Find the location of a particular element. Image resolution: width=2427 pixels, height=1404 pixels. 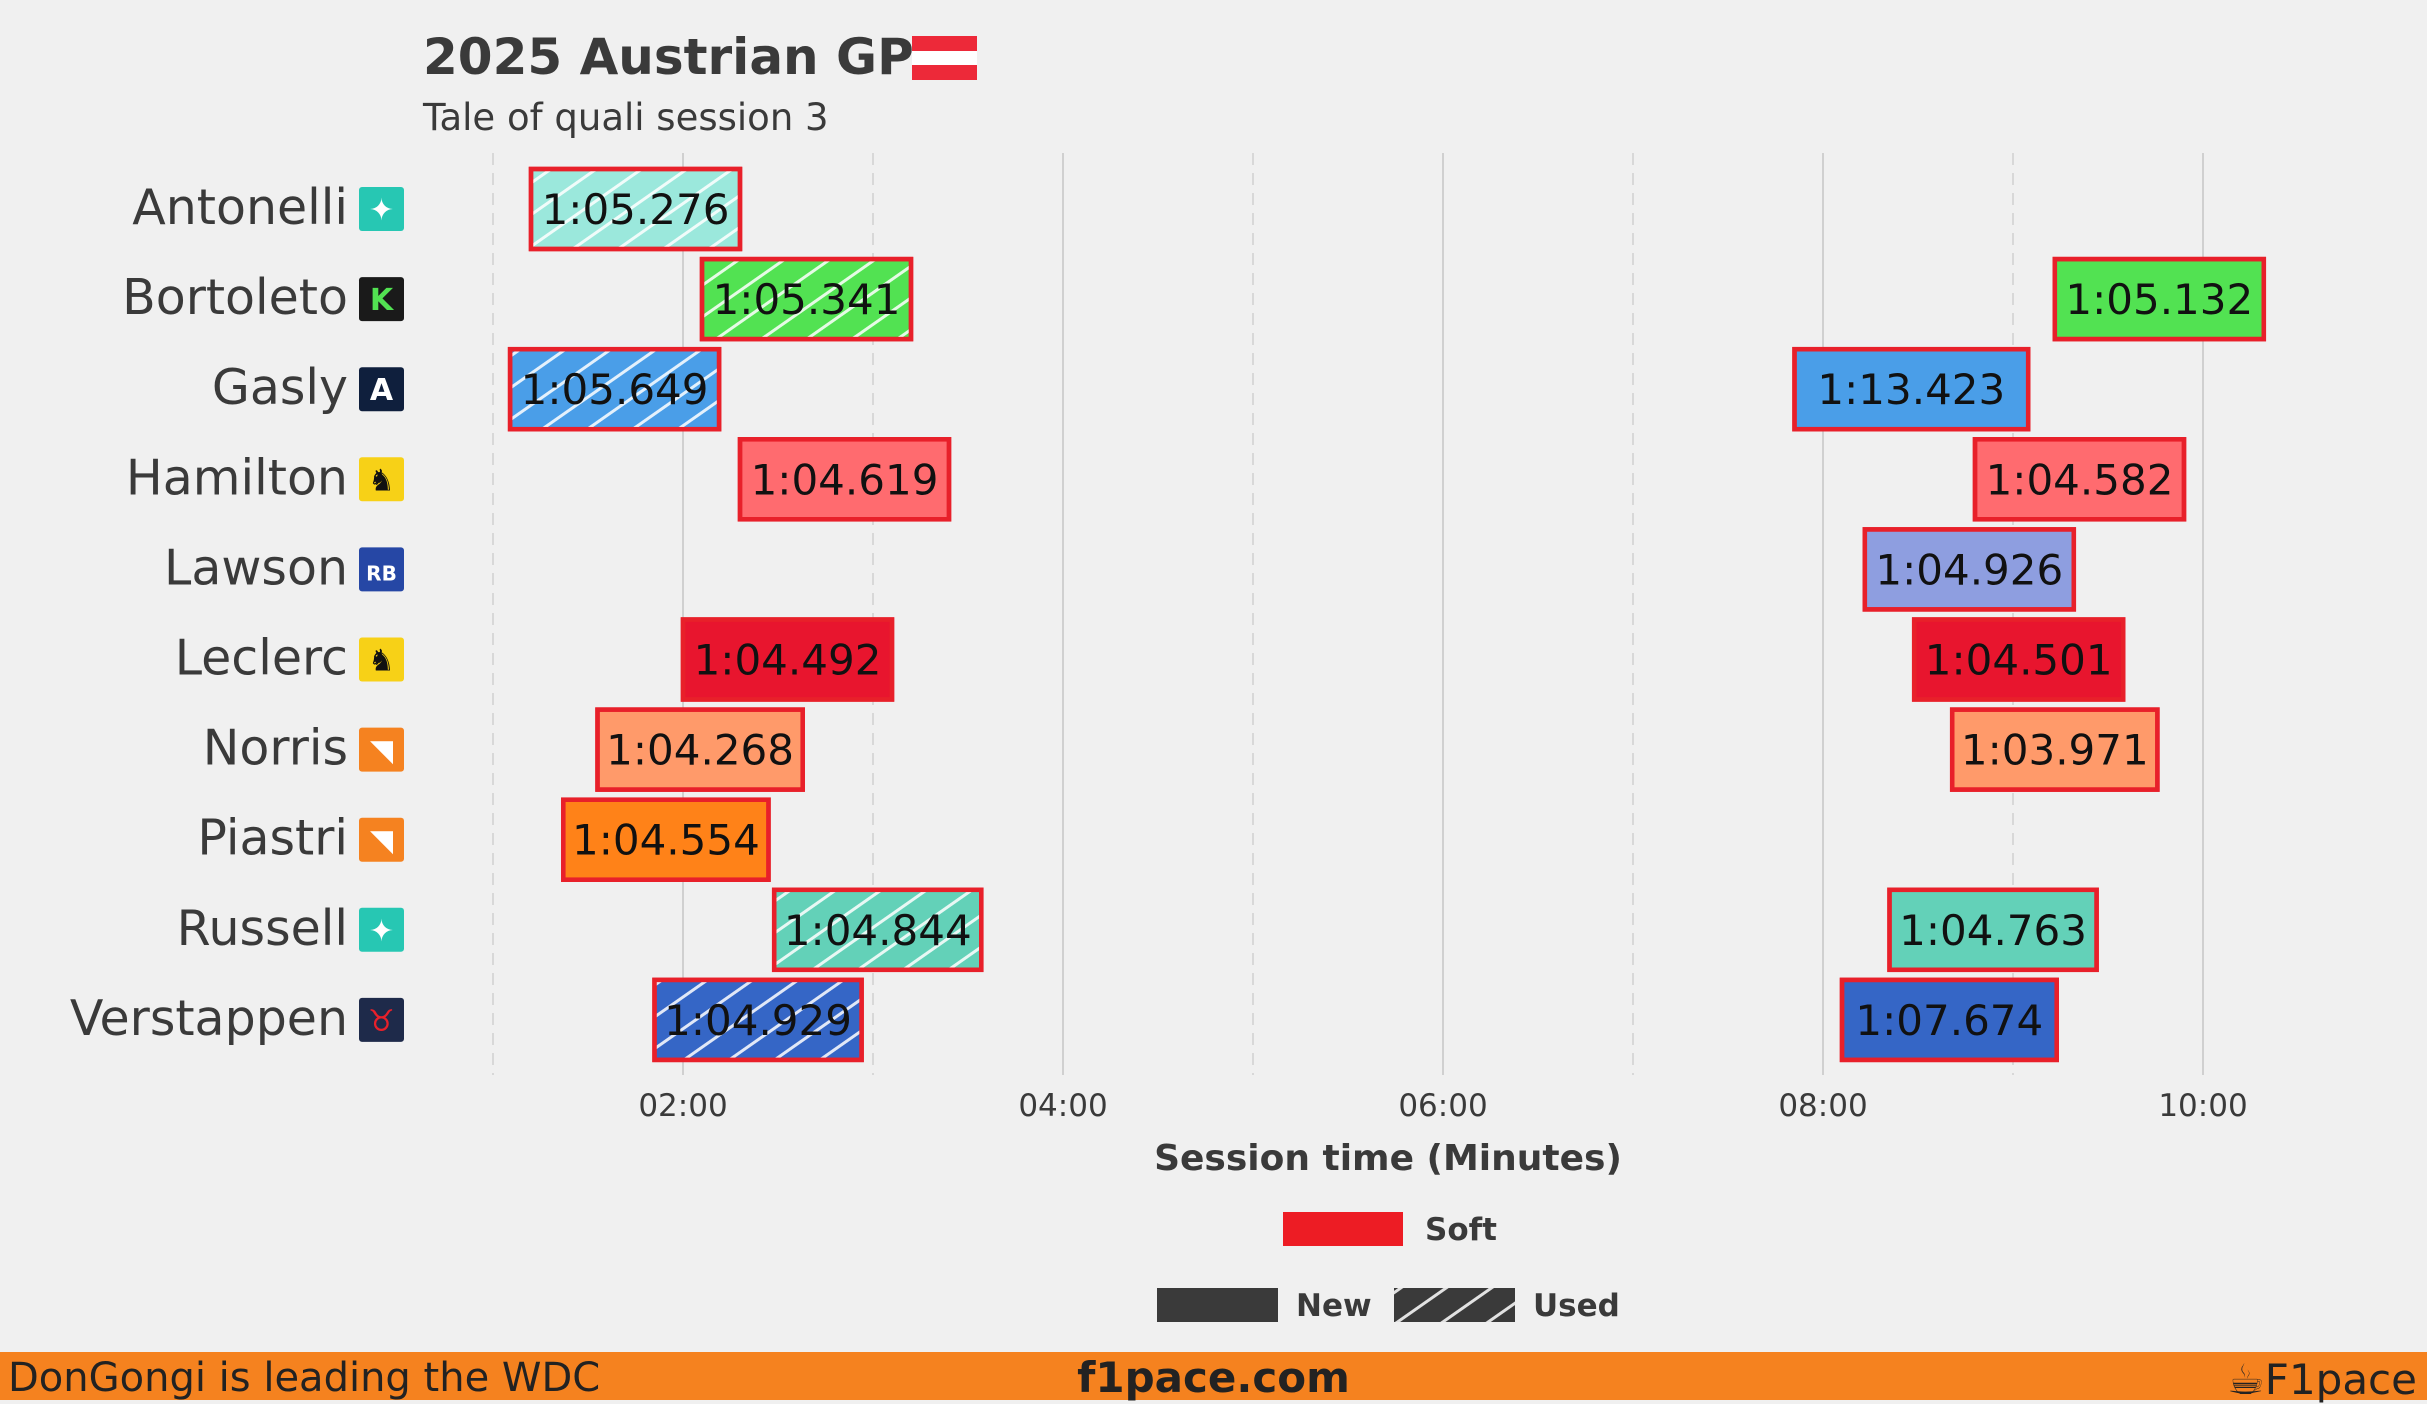

lap-time-label: 1:04.763 is located at coordinates (1993, 930).